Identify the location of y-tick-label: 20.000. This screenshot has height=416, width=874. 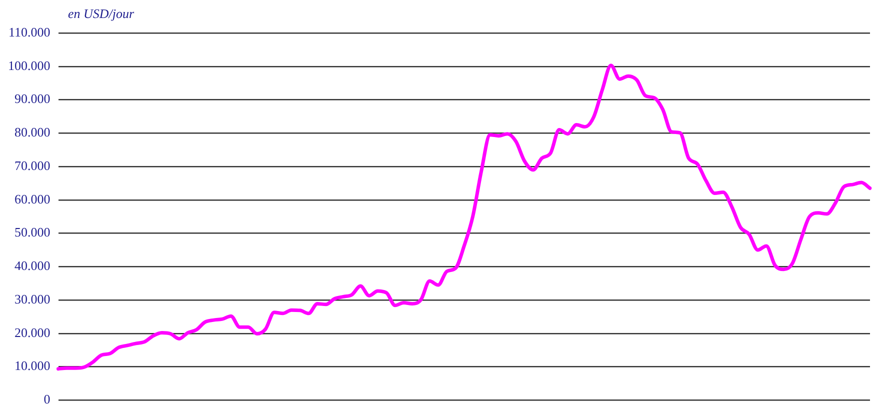
(32, 332).